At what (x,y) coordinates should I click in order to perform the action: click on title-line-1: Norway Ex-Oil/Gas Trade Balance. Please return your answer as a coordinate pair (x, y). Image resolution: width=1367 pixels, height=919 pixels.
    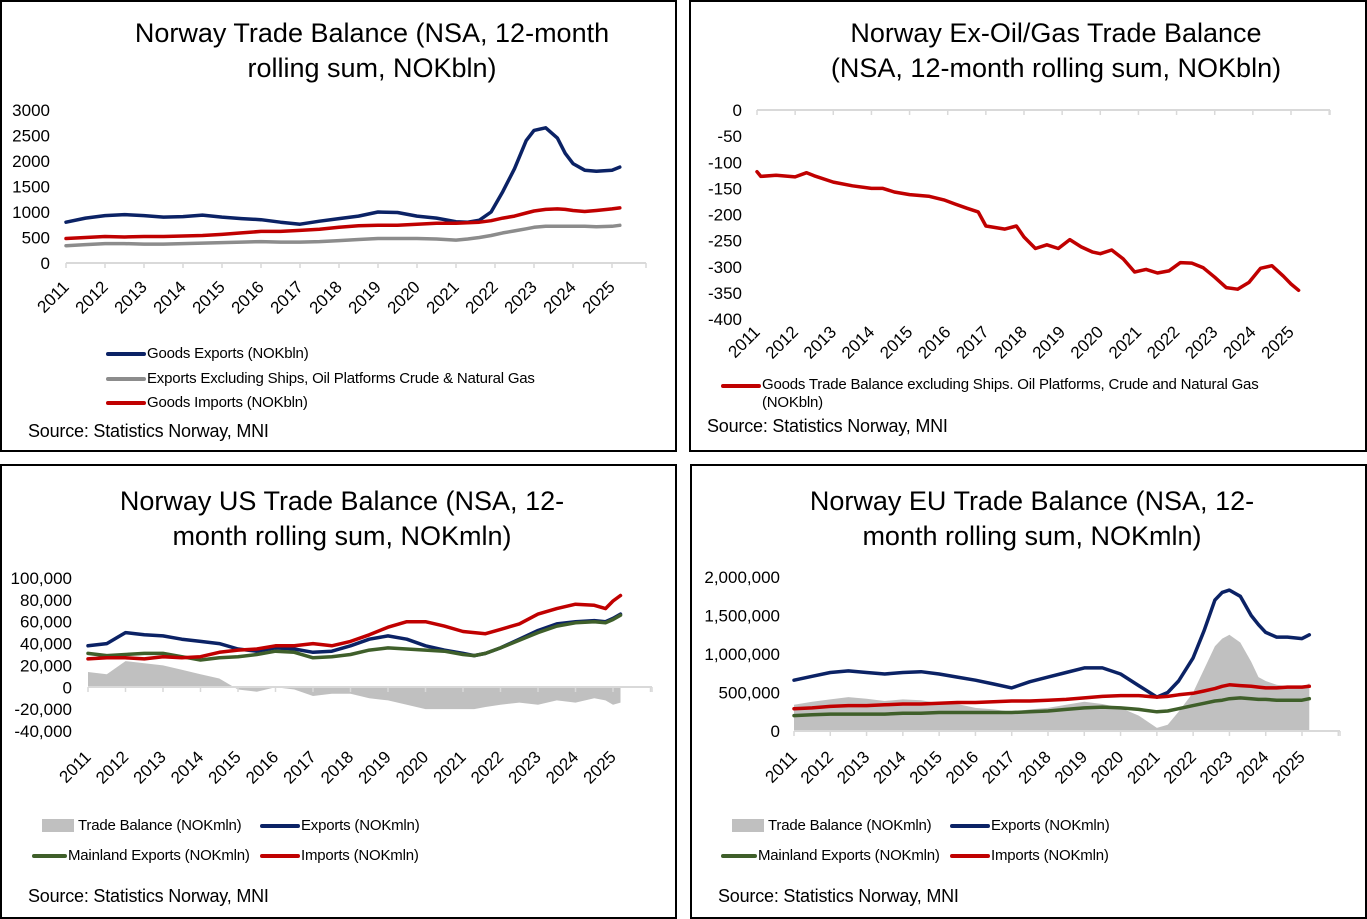
    Looking at the image, I should click on (1056, 33).